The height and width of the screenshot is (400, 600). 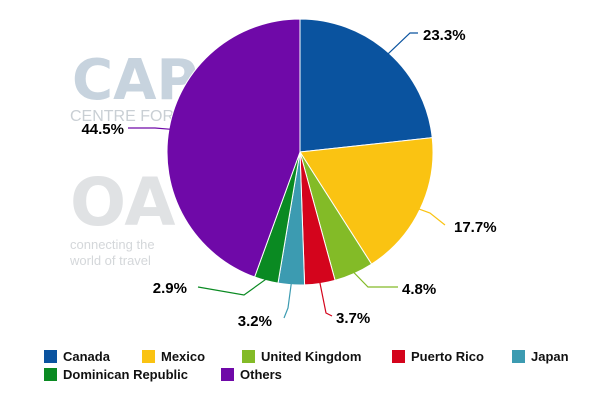 I want to click on legend-item-puerto-rico: Puerto Rico, so click(x=452, y=356).